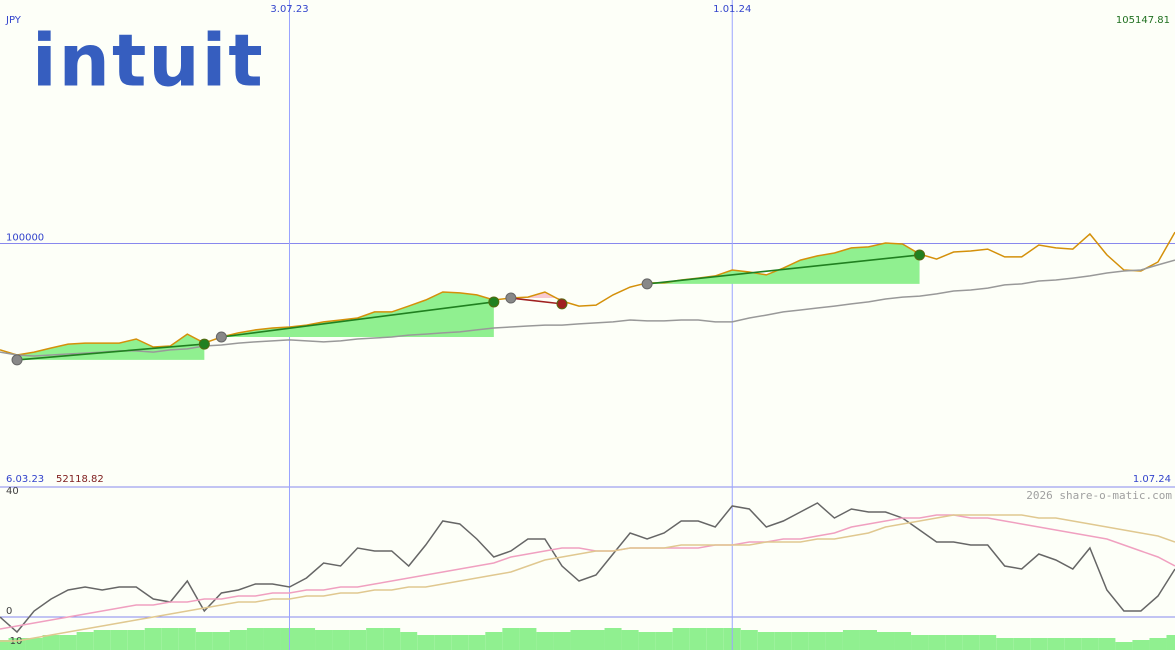 This screenshot has height=650, width=1175. Describe the element at coordinates (1152, 479) in the screenshot. I see `x-tick-label: 1.07.24` at that location.